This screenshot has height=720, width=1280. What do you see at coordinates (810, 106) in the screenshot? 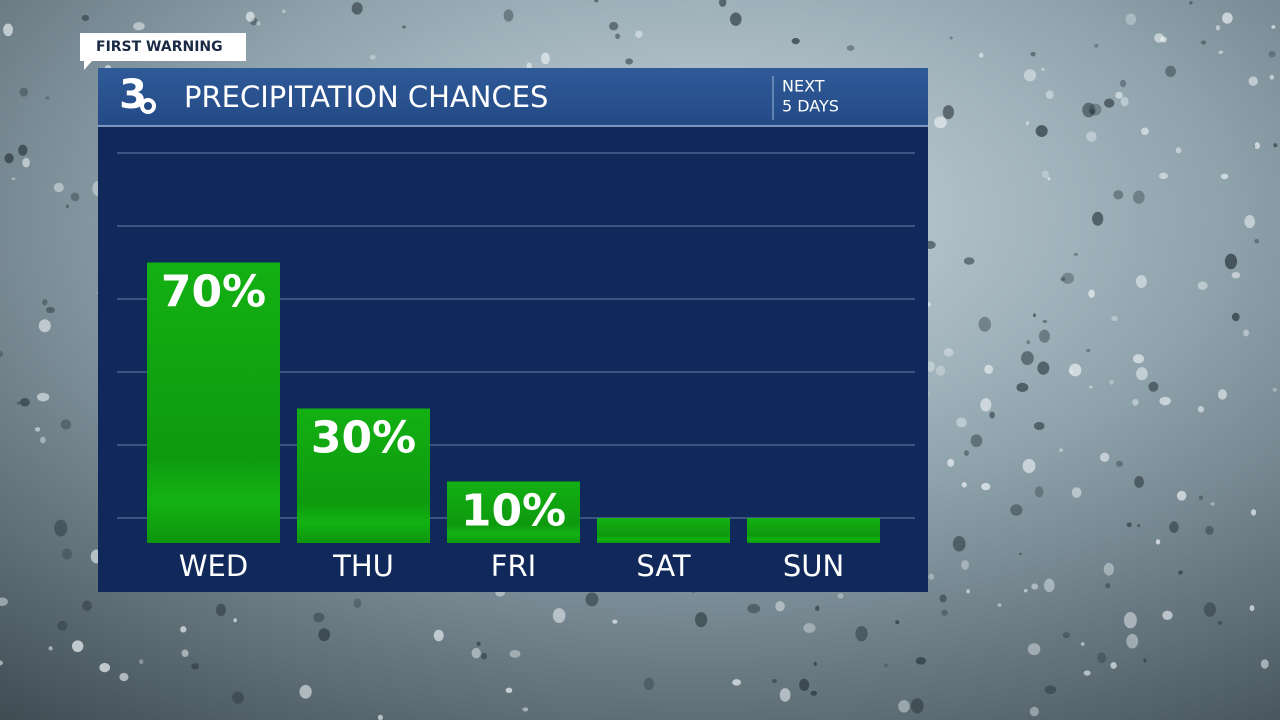
I see `subtitle: 5 DAYS` at bounding box center [810, 106].